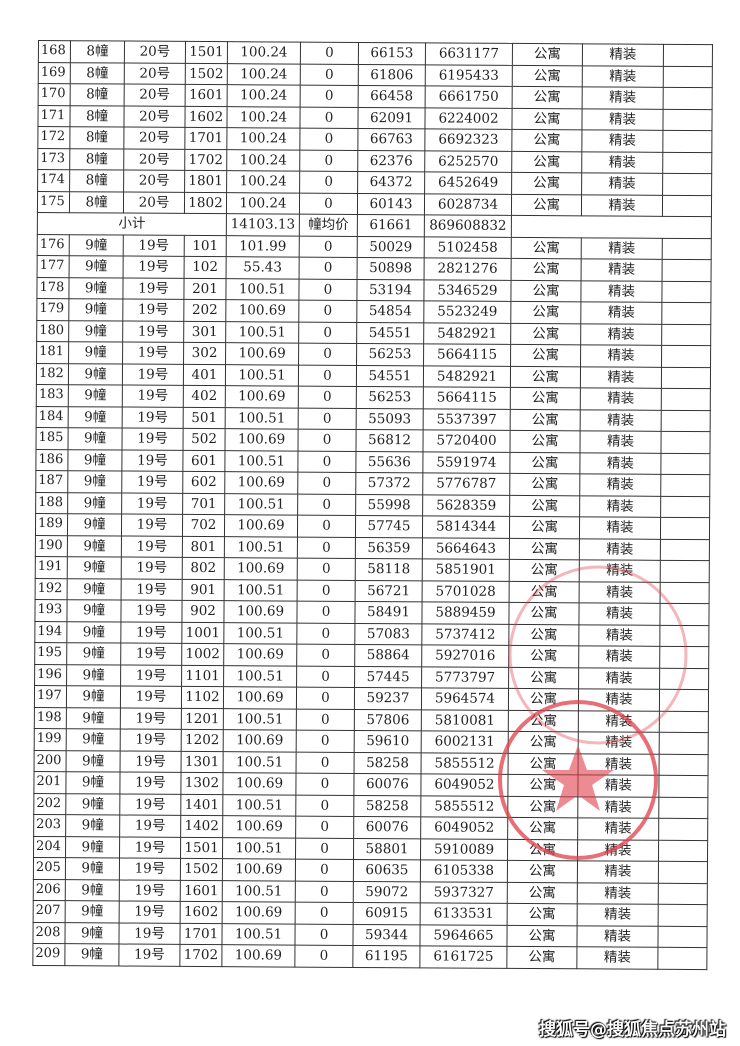  What do you see at coordinates (388, 698) in the screenshot?
I see `cell-unit-price: 59237` at bounding box center [388, 698].